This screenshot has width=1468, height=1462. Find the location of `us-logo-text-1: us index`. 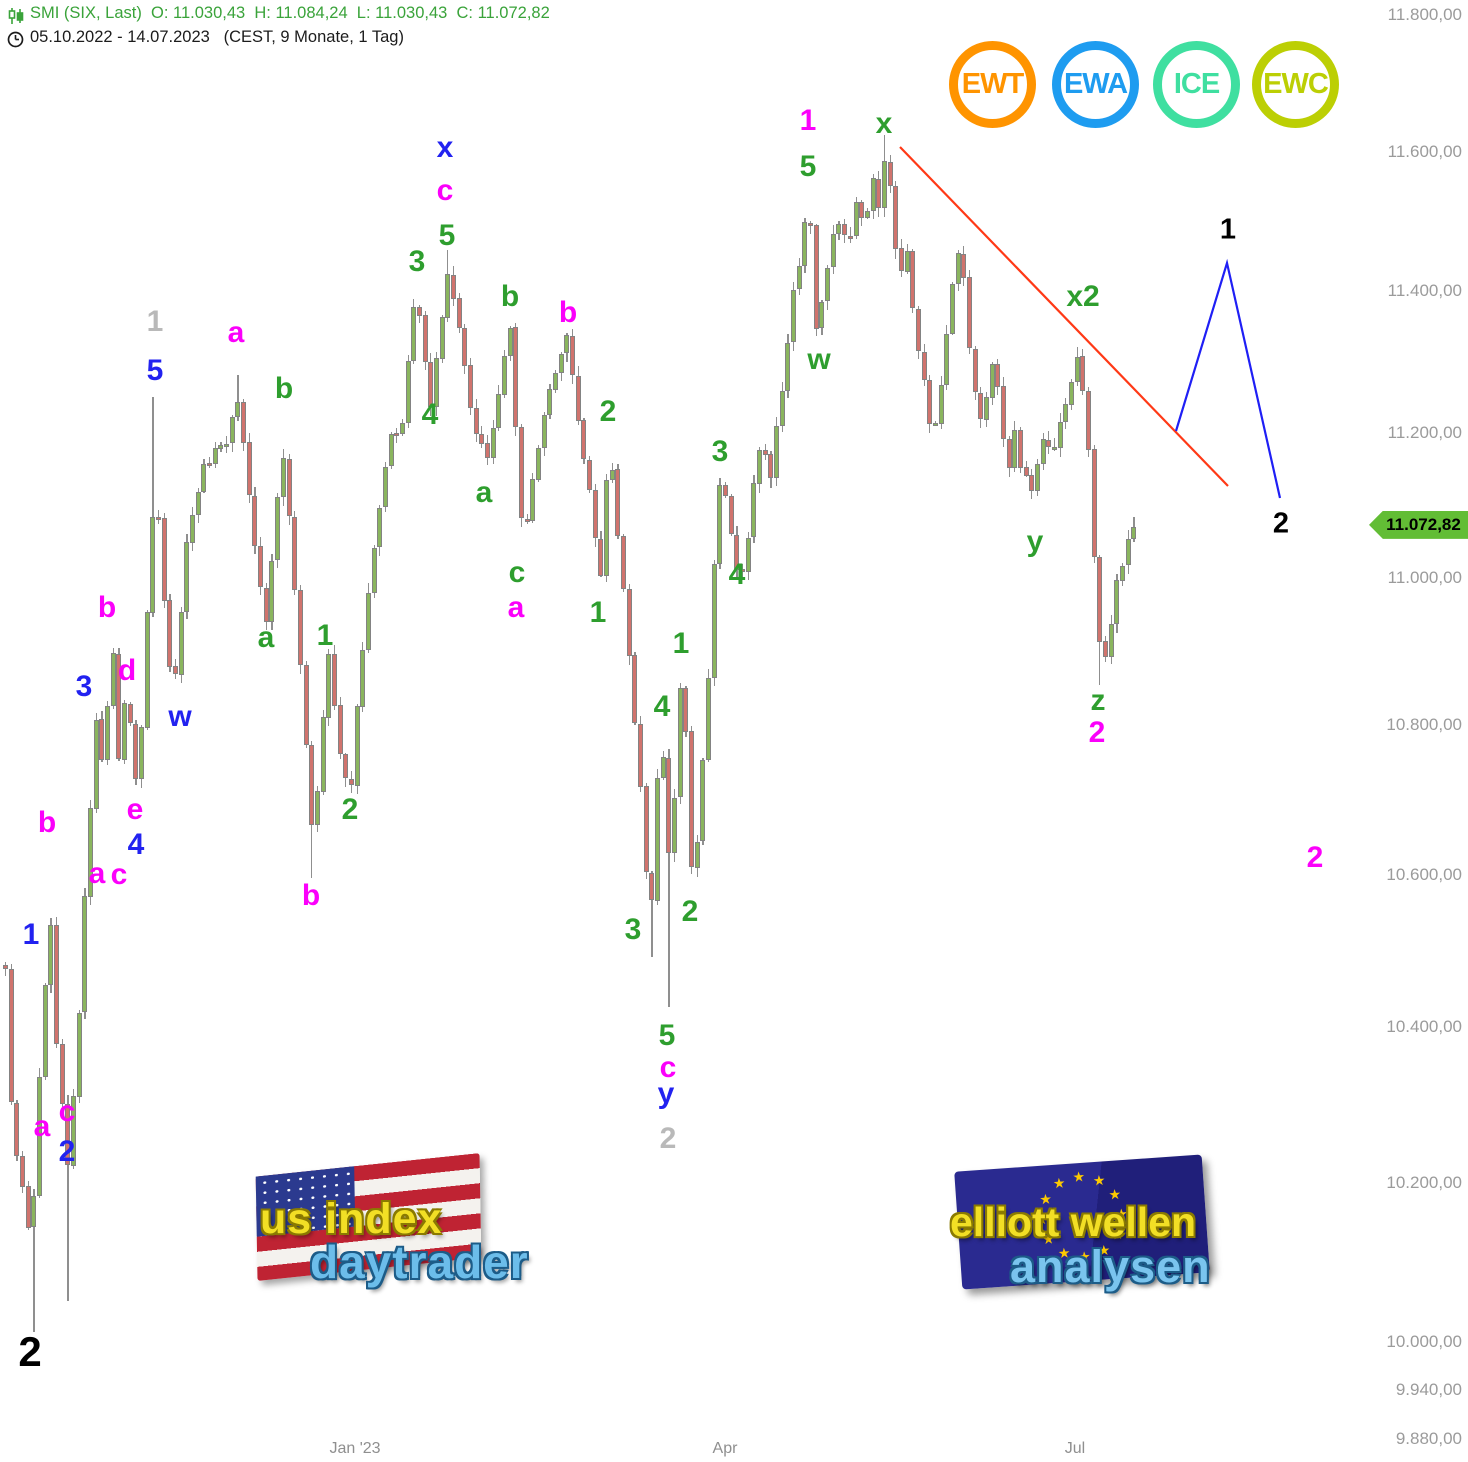

us-logo-text-1: us index is located at coordinates (351, 1219).